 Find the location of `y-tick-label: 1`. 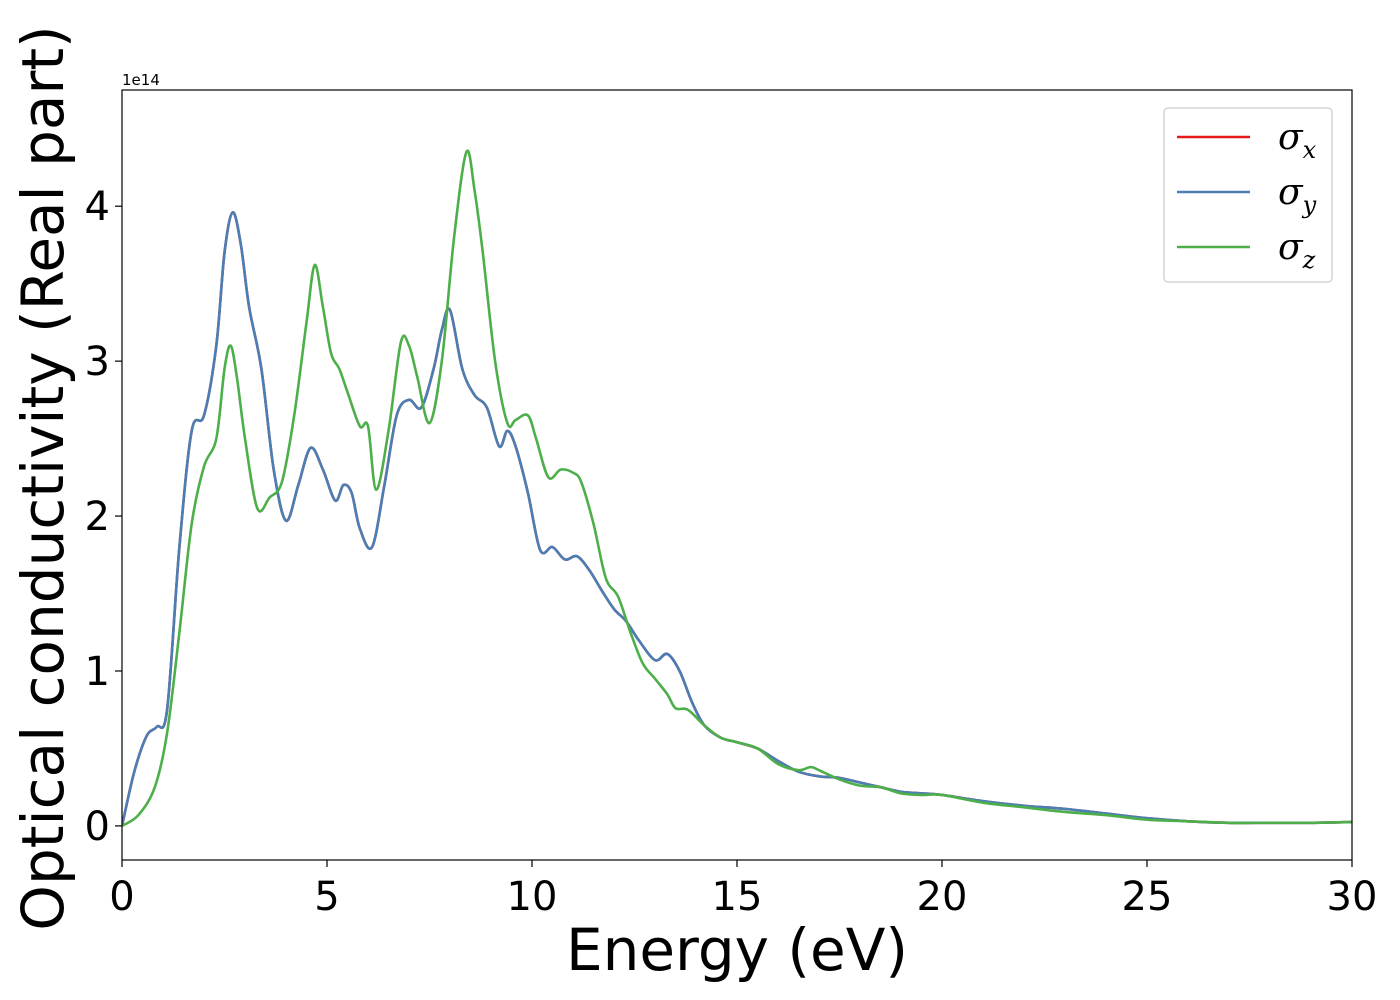

y-tick-label: 1 is located at coordinates (97, 672).